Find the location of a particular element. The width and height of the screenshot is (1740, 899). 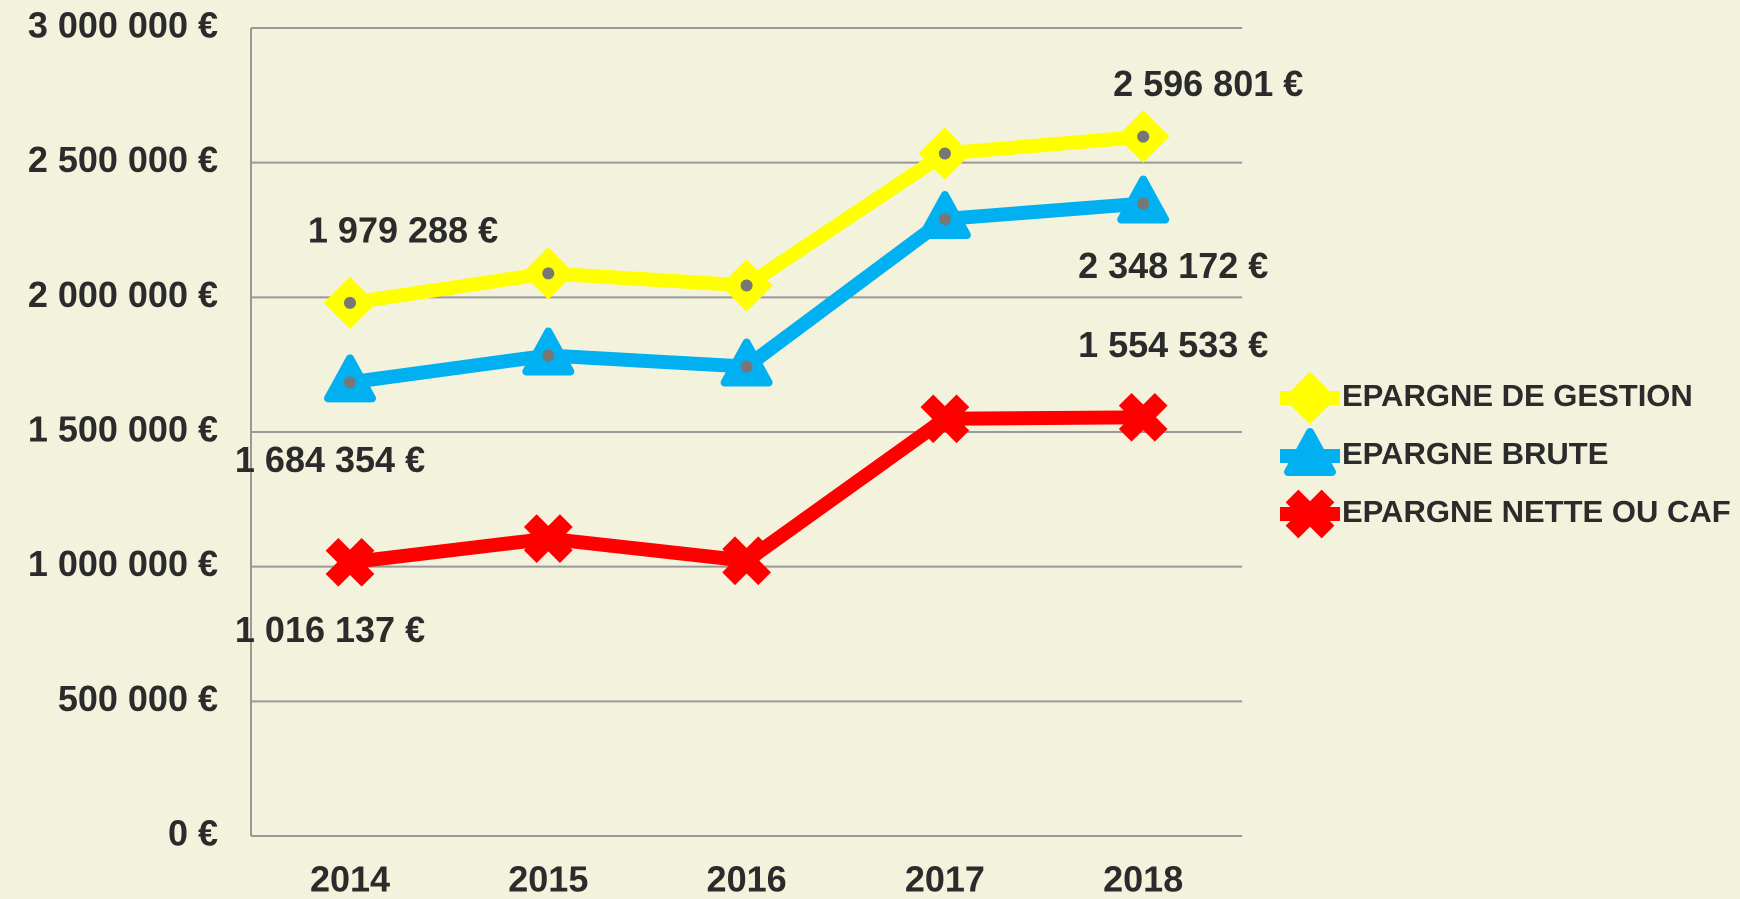

y-tick-label: 1 000 000 € is located at coordinates (123, 563).